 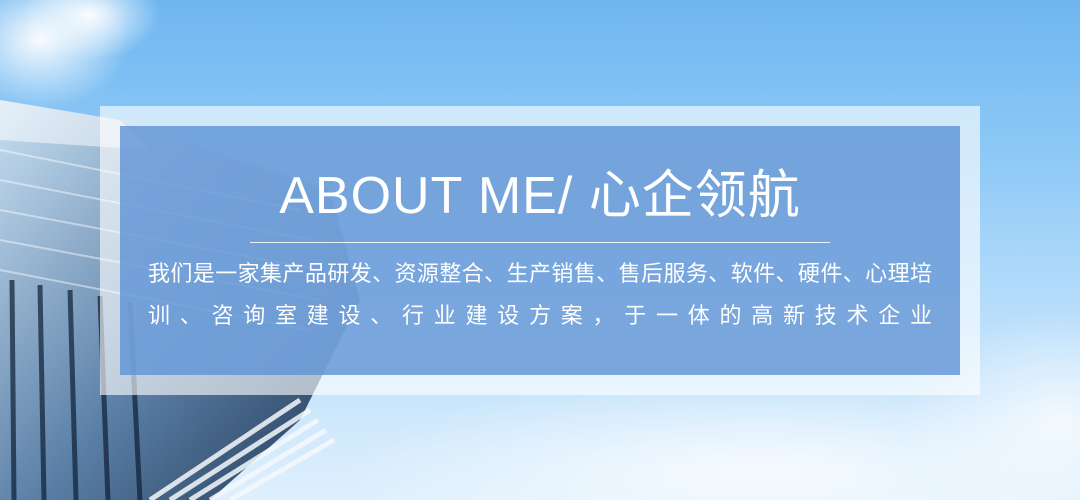 What do you see at coordinates (540, 242) in the screenshot?
I see `title-divider` at bounding box center [540, 242].